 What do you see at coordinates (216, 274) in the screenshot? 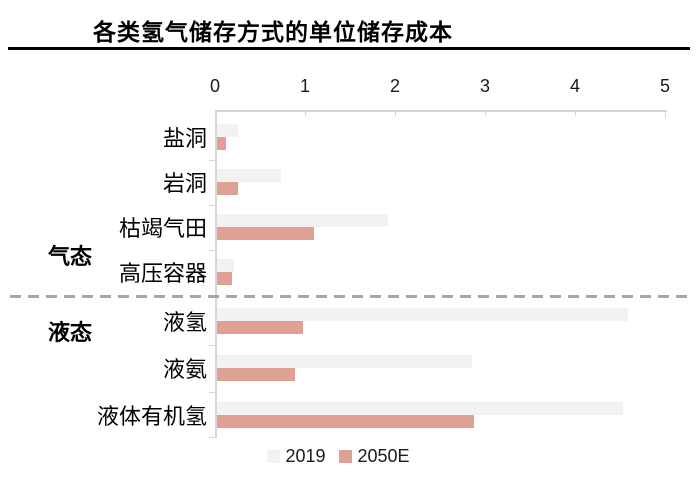
I see `y-axis-line` at bounding box center [216, 274].